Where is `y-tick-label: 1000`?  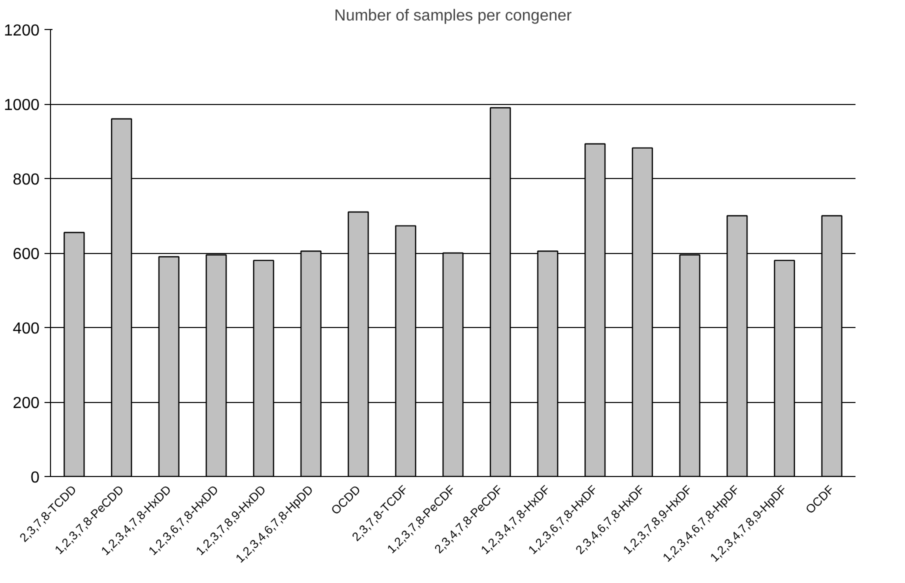 y-tick-label: 1000 is located at coordinates (22, 105).